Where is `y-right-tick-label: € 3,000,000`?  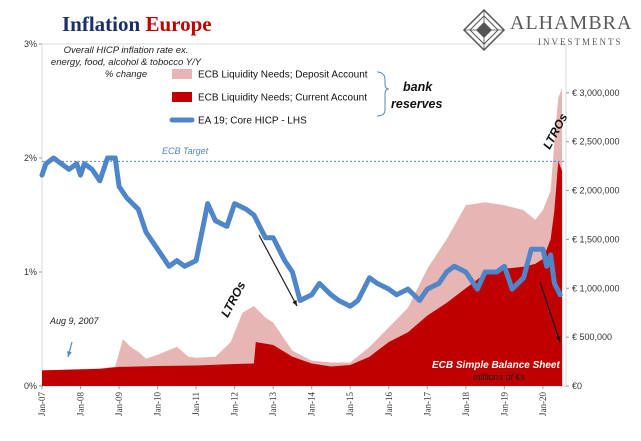 y-right-tick-label: € 3,000,000 is located at coordinates (596, 93).